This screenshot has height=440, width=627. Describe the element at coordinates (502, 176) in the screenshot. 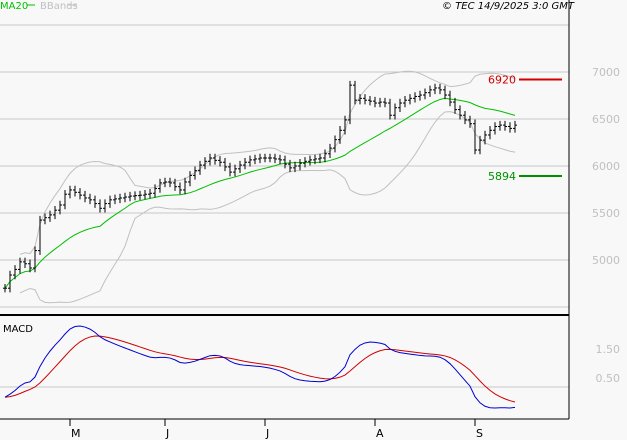

I see `support-label: 5894` at that location.